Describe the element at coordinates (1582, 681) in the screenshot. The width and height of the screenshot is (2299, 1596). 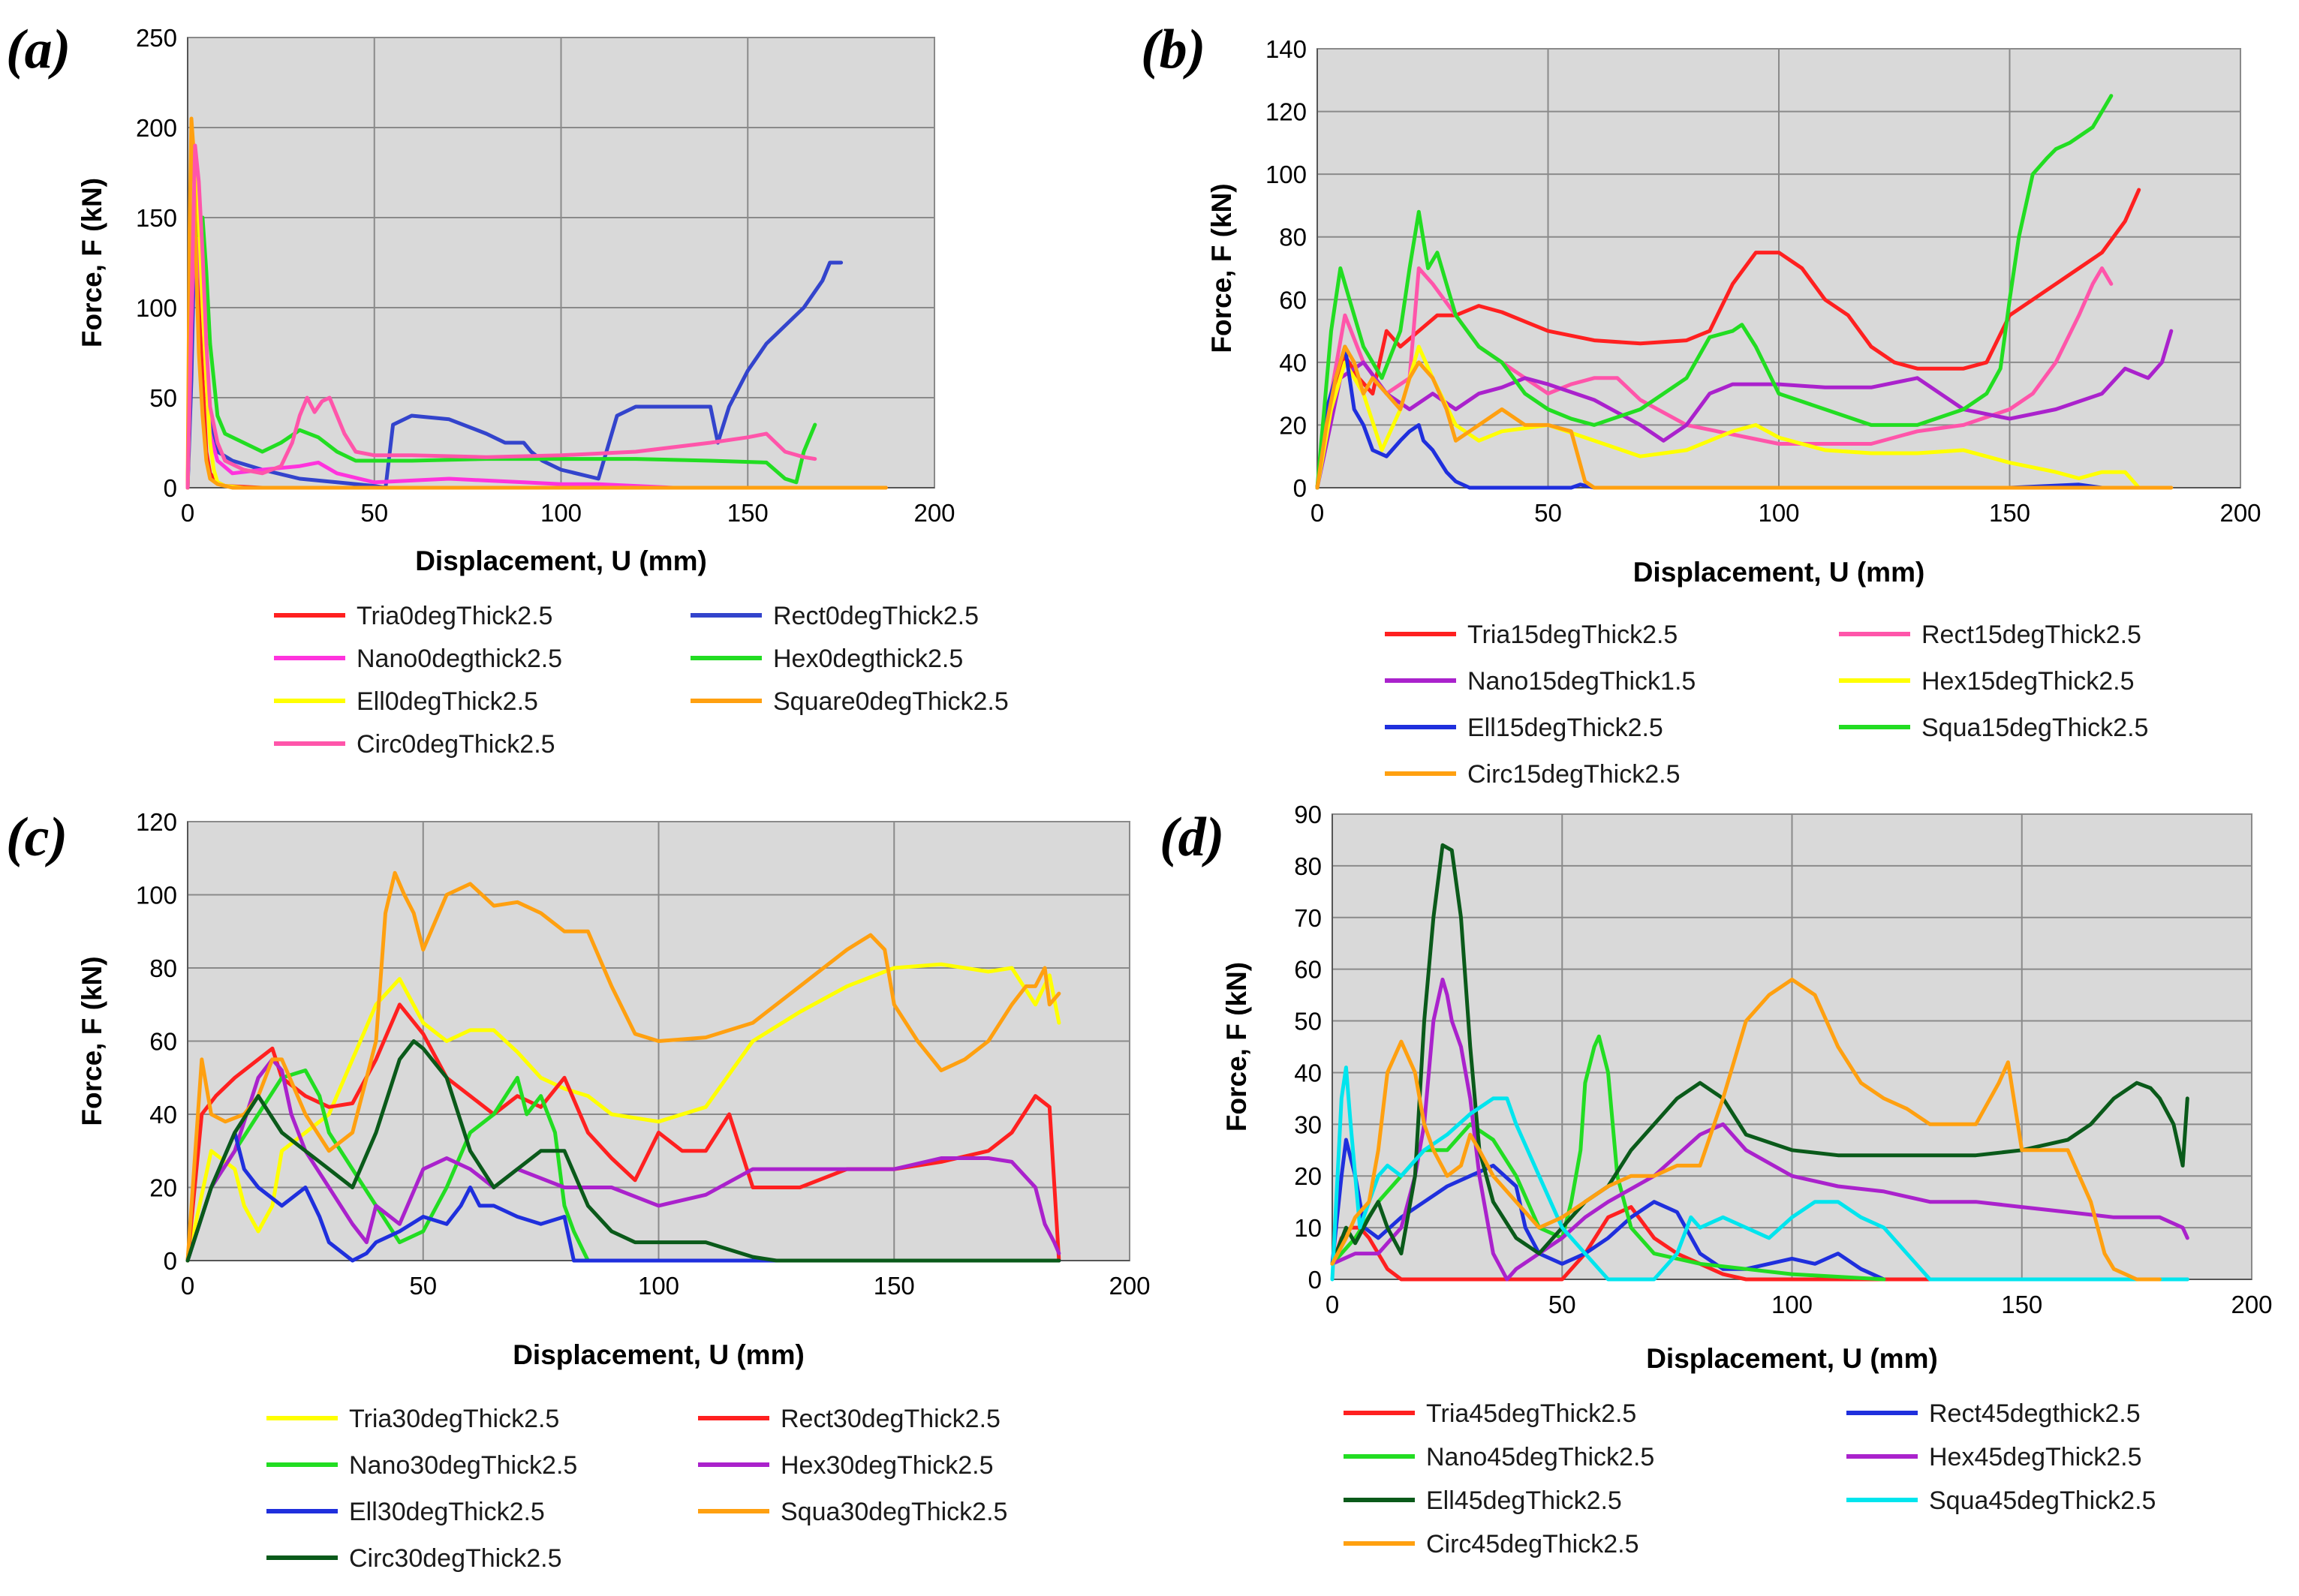
I see `legend-label: Nano15degThick1.5` at that location.